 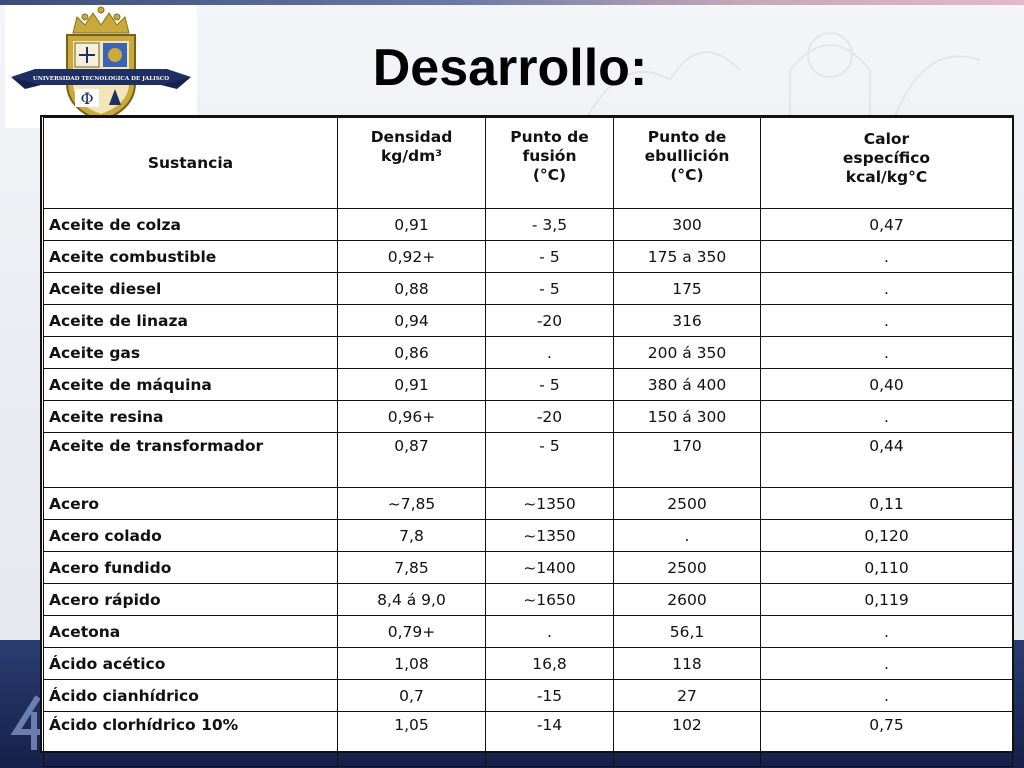 What do you see at coordinates (411, 567) in the screenshot?
I see `density-value: 7,85` at bounding box center [411, 567].